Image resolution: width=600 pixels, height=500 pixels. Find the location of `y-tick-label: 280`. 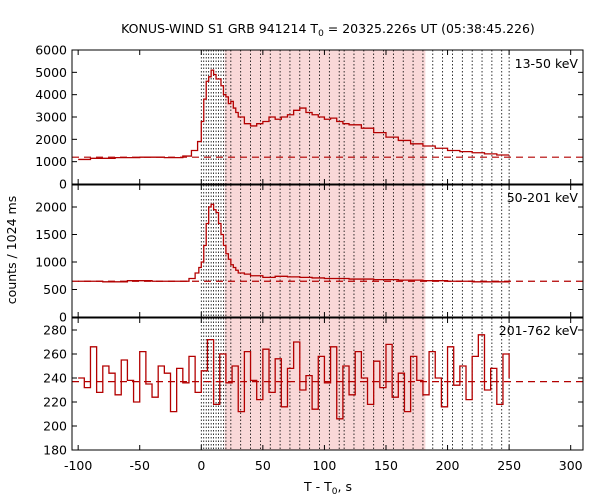

y-tick-label: 280 is located at coordinates (55, 330).